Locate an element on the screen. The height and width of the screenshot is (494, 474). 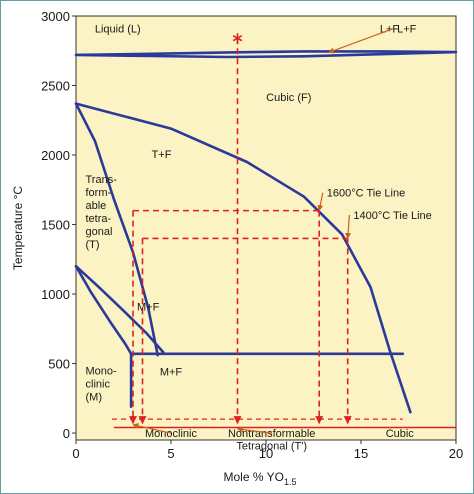
monoclinic-label-line: clinic is located at coordinates (98, 385).